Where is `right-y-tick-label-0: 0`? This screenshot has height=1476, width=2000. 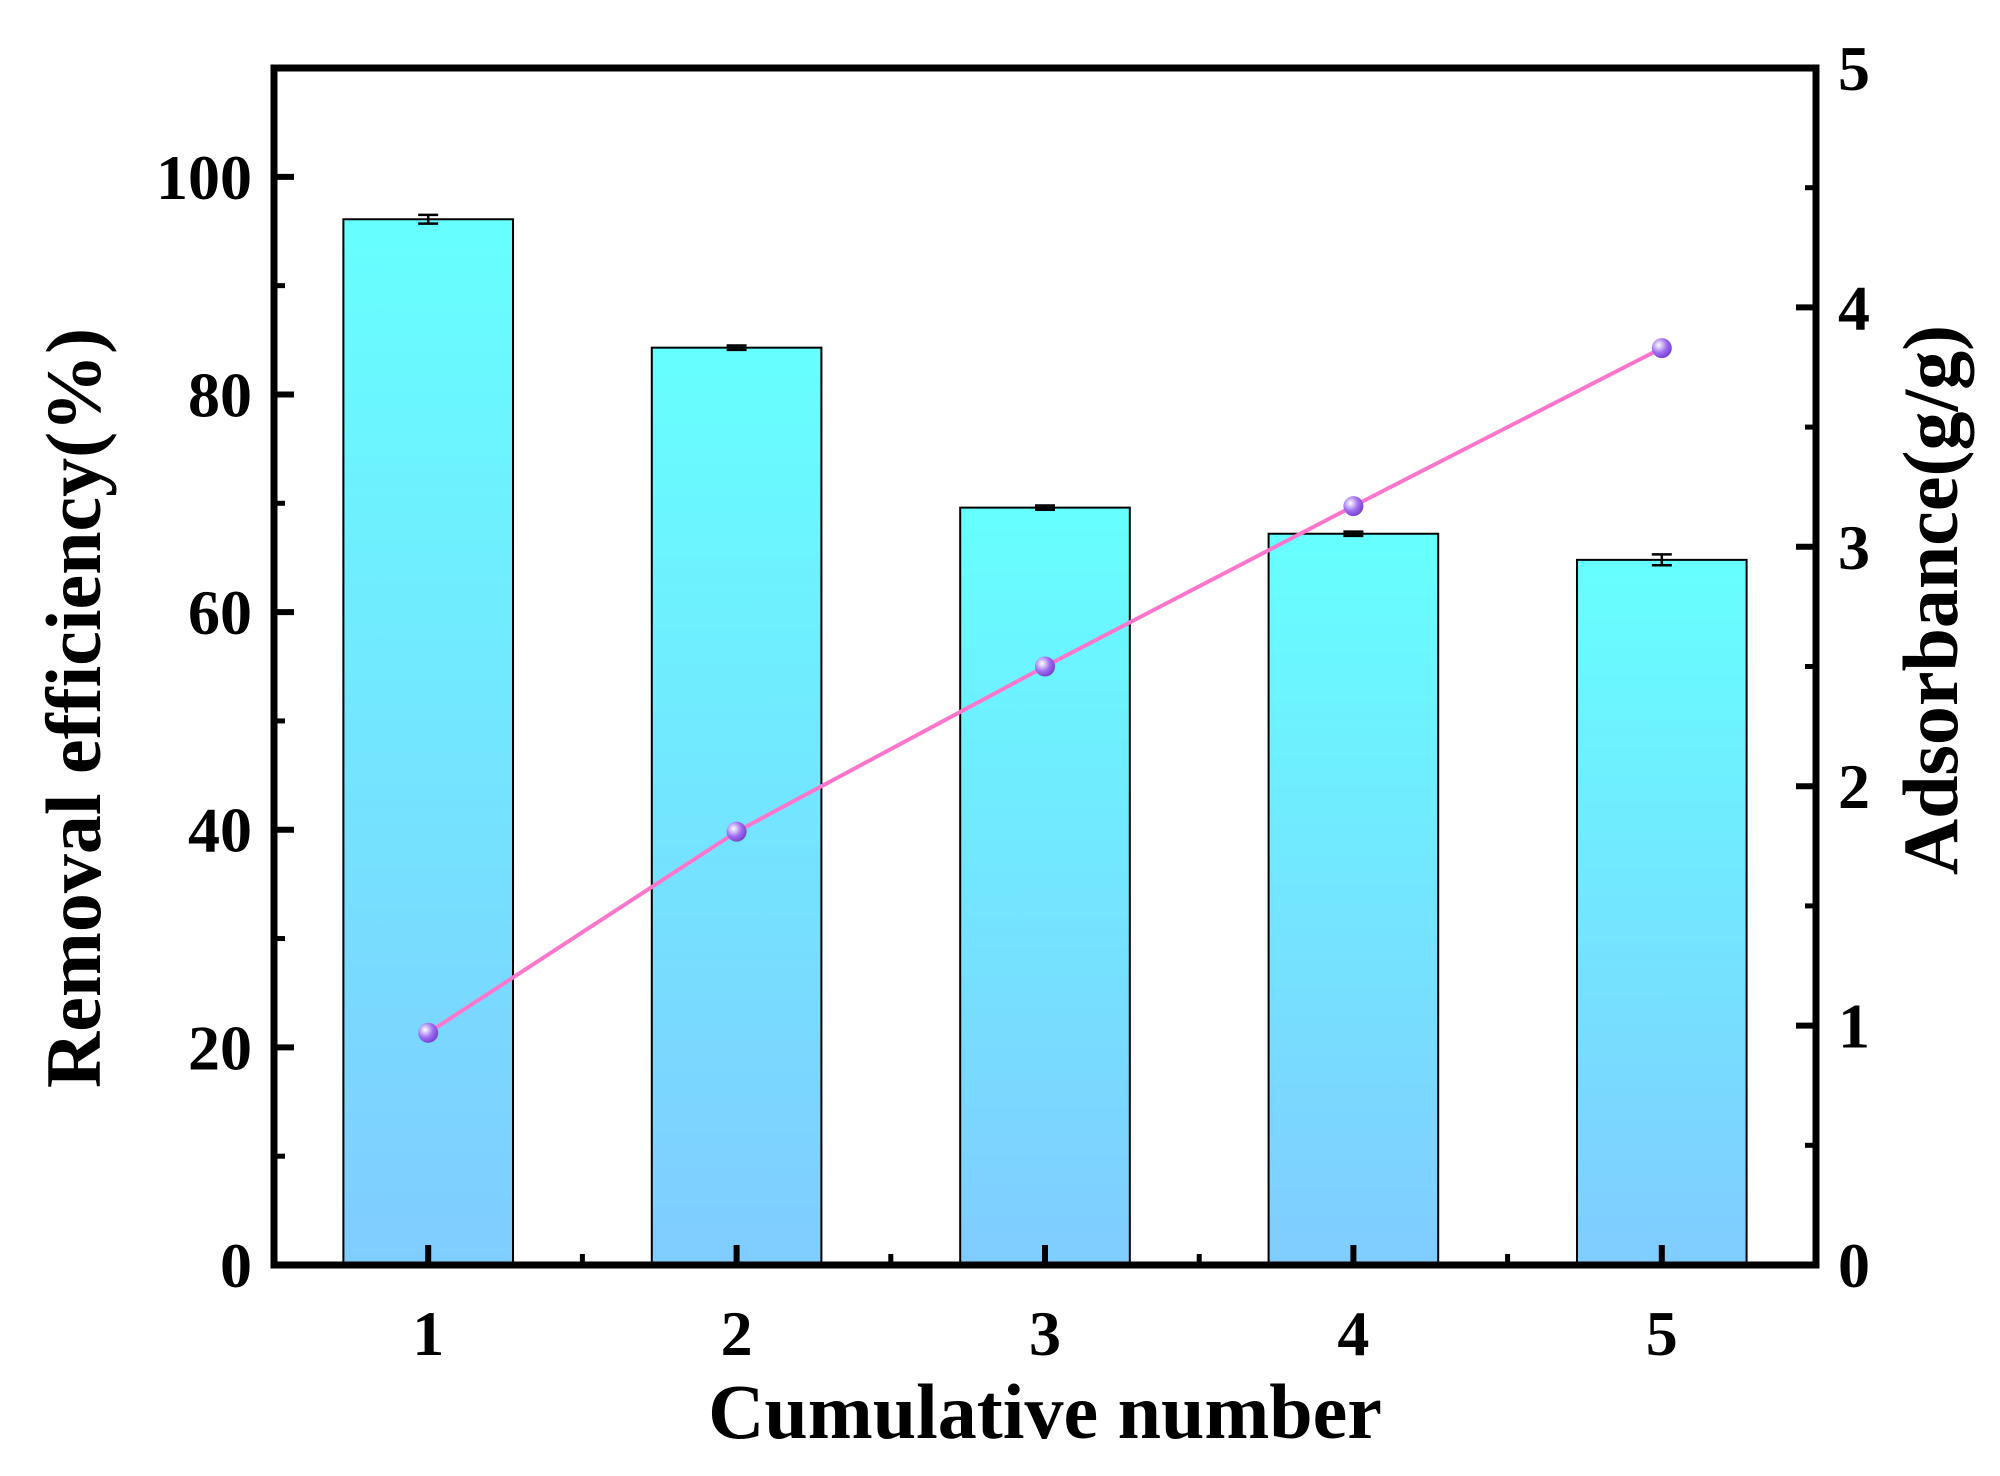 right-y-tick-label-0: 0 is located at coordinates (1854, 1265).